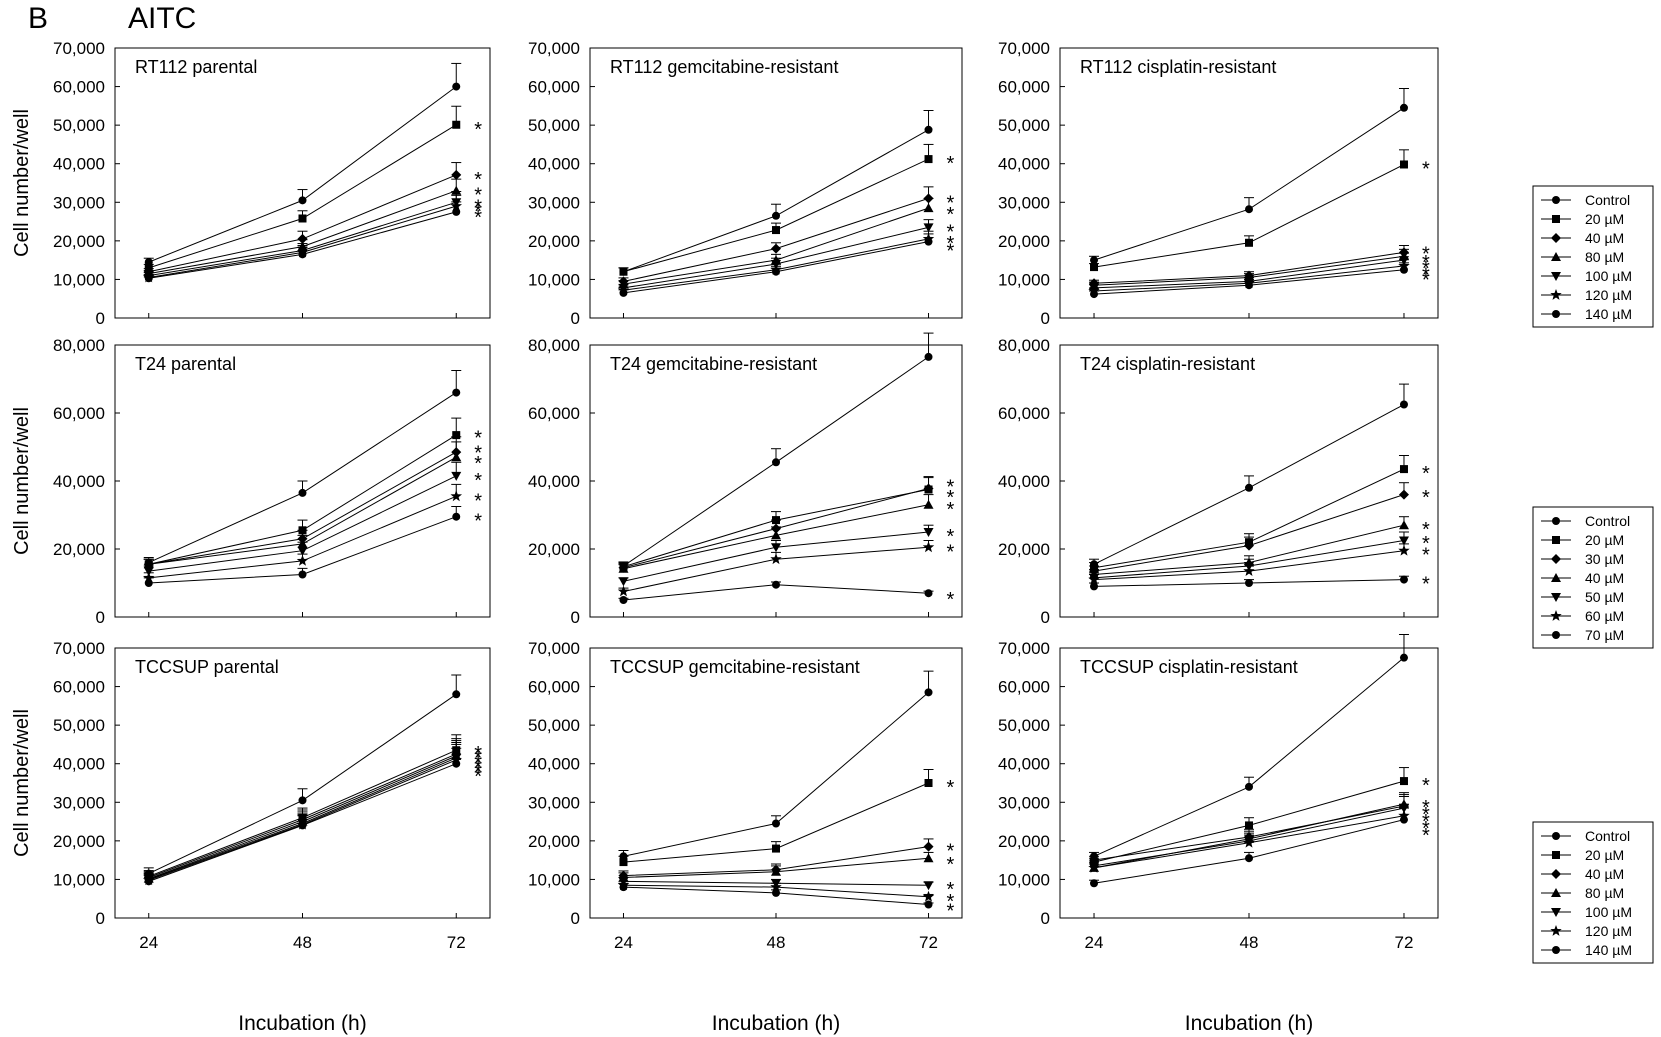  What do you see at coordinates (1582, 635) in the screenshot?
I see `legend-entry: 70 µM` at bounding box center [1582, 635].